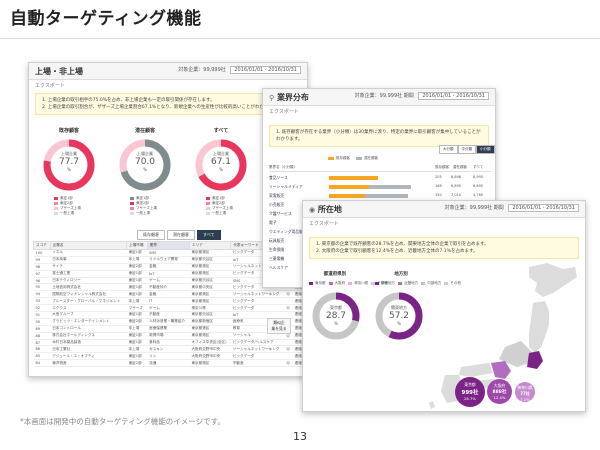 Image resolution: width=600 pixels, height=450 pixels. I want to click on donut-title: 既存顧客, so click(68, 131).